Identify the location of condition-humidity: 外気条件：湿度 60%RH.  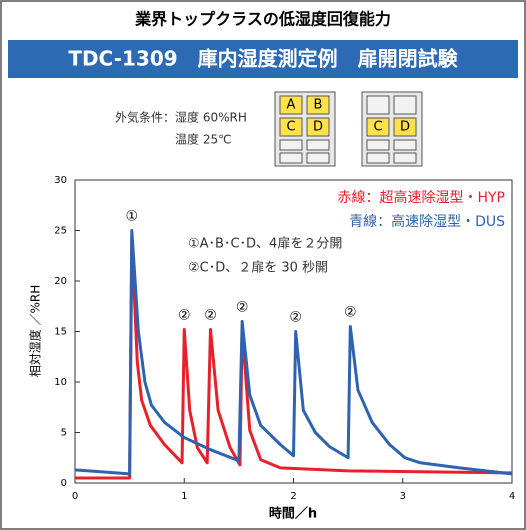
(181, 117).